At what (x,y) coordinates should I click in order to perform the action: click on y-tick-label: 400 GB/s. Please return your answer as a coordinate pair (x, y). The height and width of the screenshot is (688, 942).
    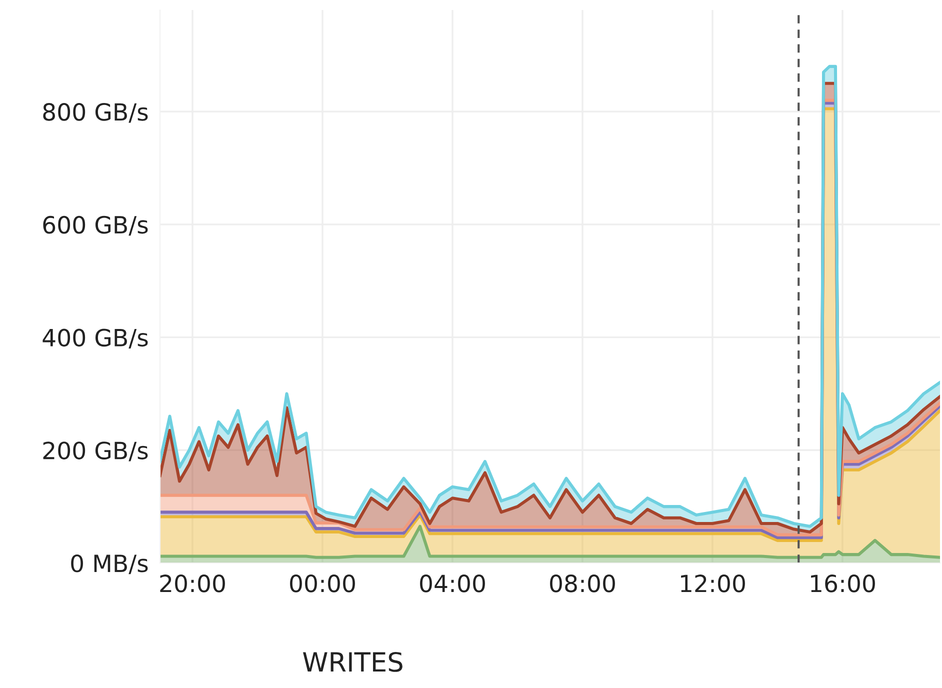
    Looking at the image, I should click on (95, 338).